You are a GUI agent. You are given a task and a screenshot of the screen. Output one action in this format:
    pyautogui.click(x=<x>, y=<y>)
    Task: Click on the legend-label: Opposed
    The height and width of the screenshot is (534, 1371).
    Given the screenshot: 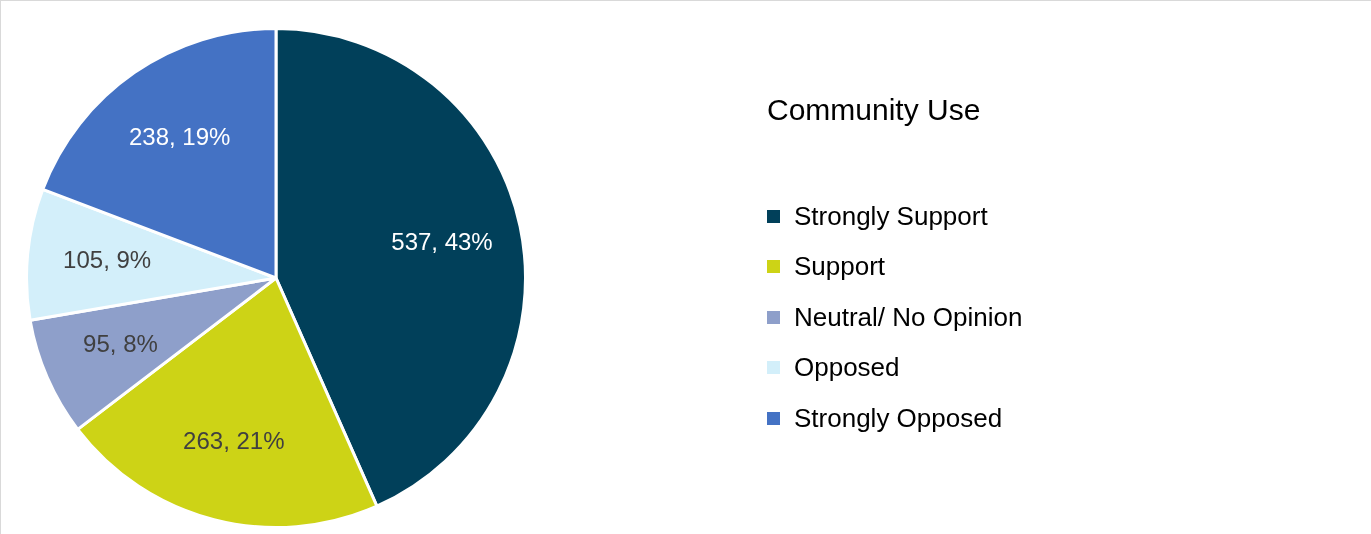 What is the action you would take?
    pyautogui.click(x=847, y=368)
    